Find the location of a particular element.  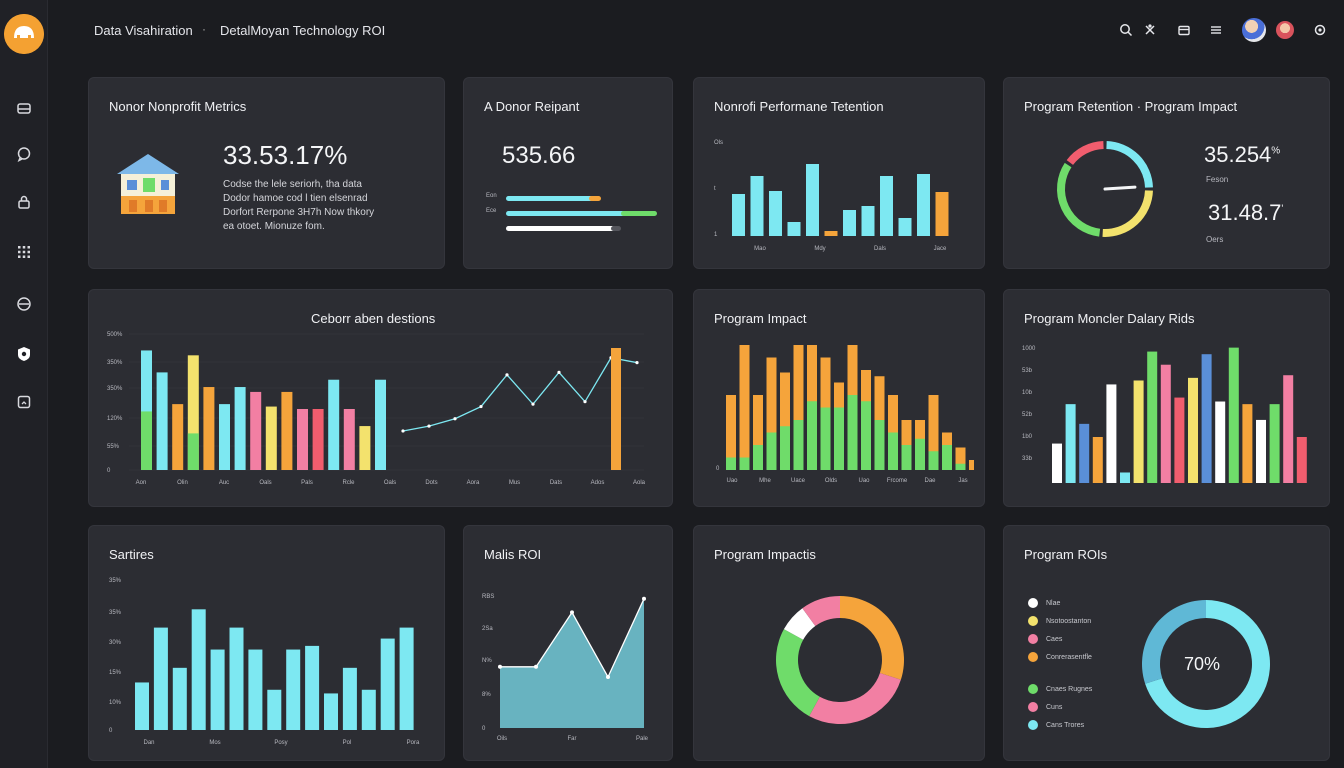

y-tick: 500% is located at coordinates (115, 335).